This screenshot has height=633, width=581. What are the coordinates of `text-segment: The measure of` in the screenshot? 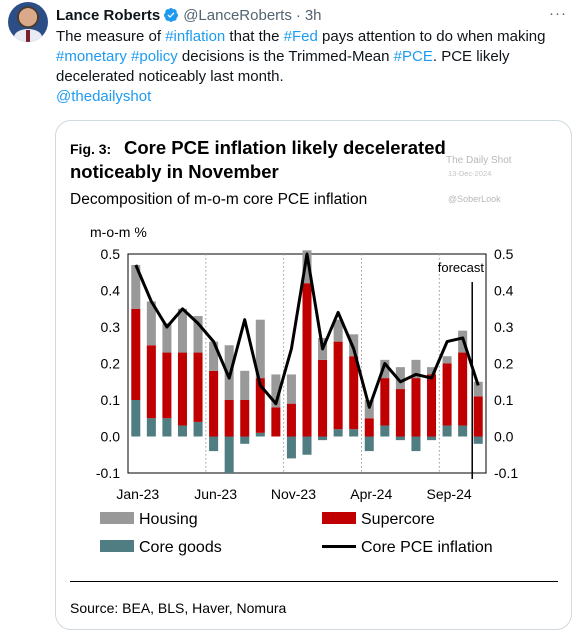 It's located at (111, 36).